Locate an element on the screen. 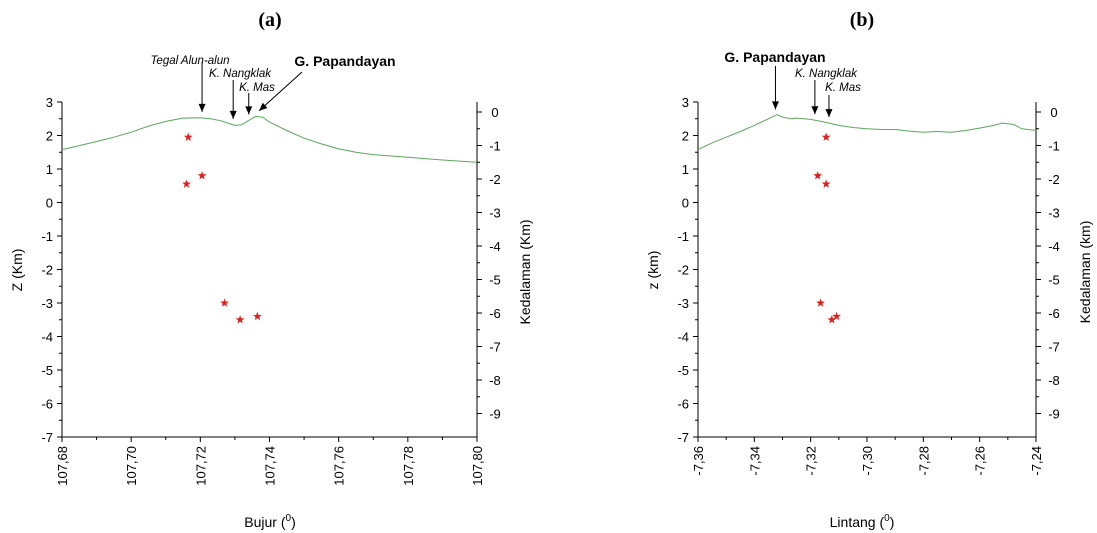  y-axis-label-a: Z (Km) is located at coordinates (17, 270).